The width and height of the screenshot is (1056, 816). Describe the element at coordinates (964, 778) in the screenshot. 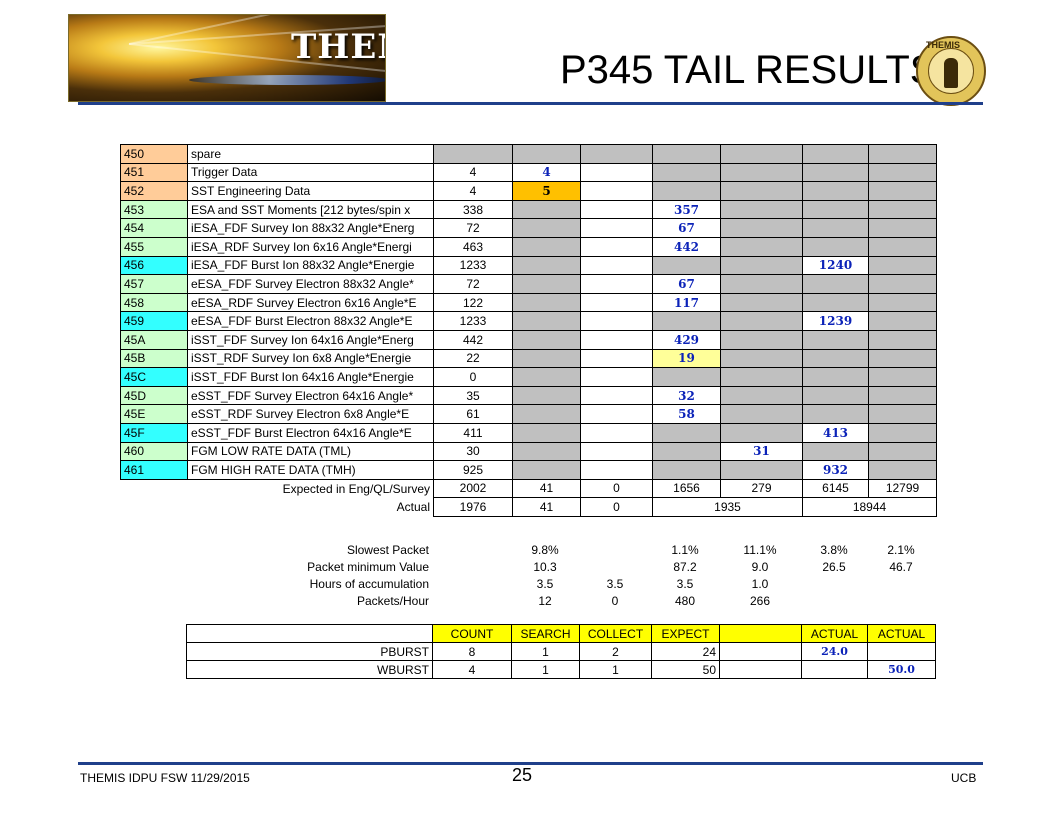

I see `footer-right-text: UCB` at that location.